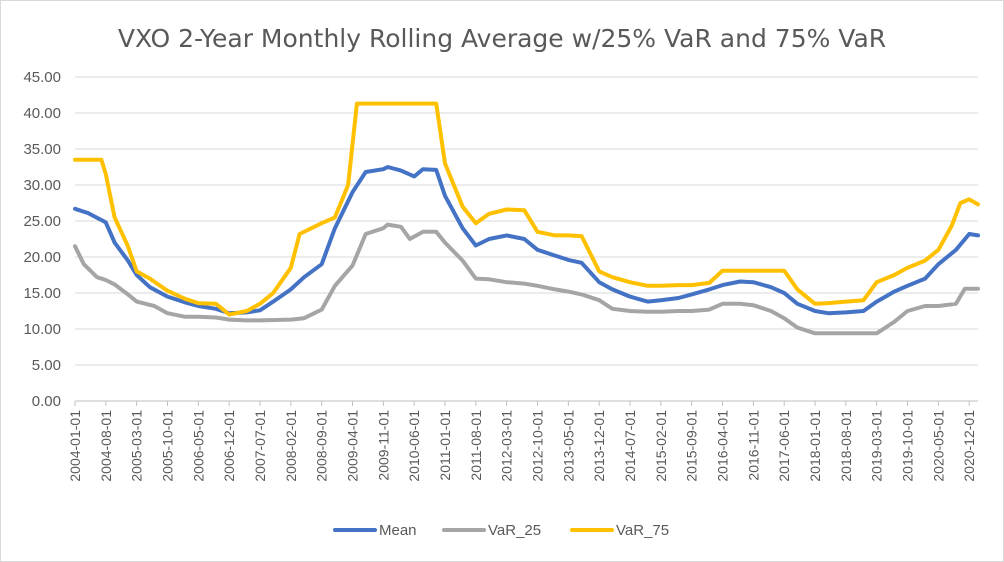  I want to click on x-tick-label: 2005-10-01, so click(168, 446).